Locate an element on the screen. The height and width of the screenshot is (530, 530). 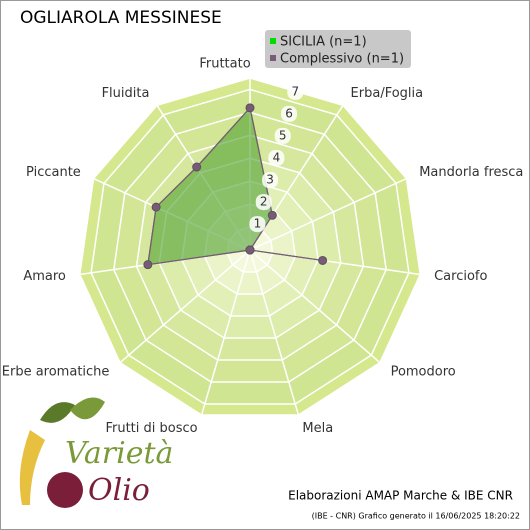
tick-label: 5 is located at coordinates (283, 135).